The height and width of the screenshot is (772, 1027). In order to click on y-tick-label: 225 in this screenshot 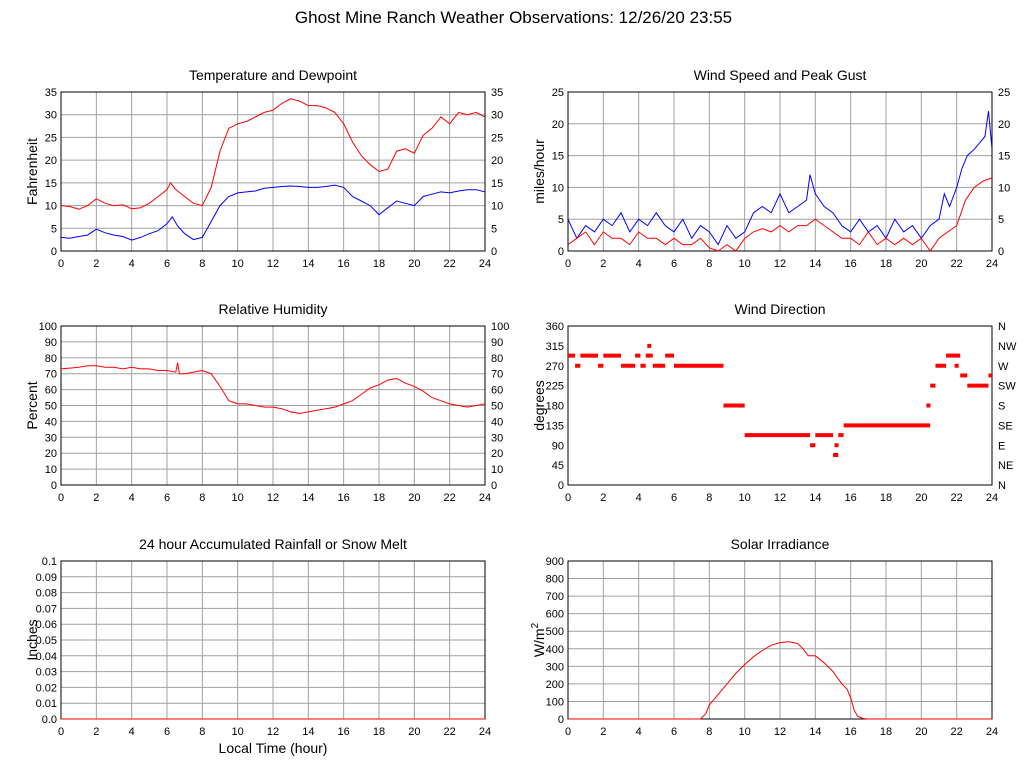, I will do `click(555, 387)`.